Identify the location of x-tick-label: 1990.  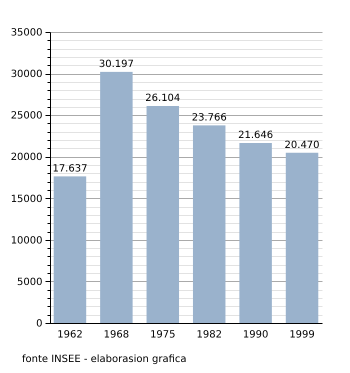
(255, 335).